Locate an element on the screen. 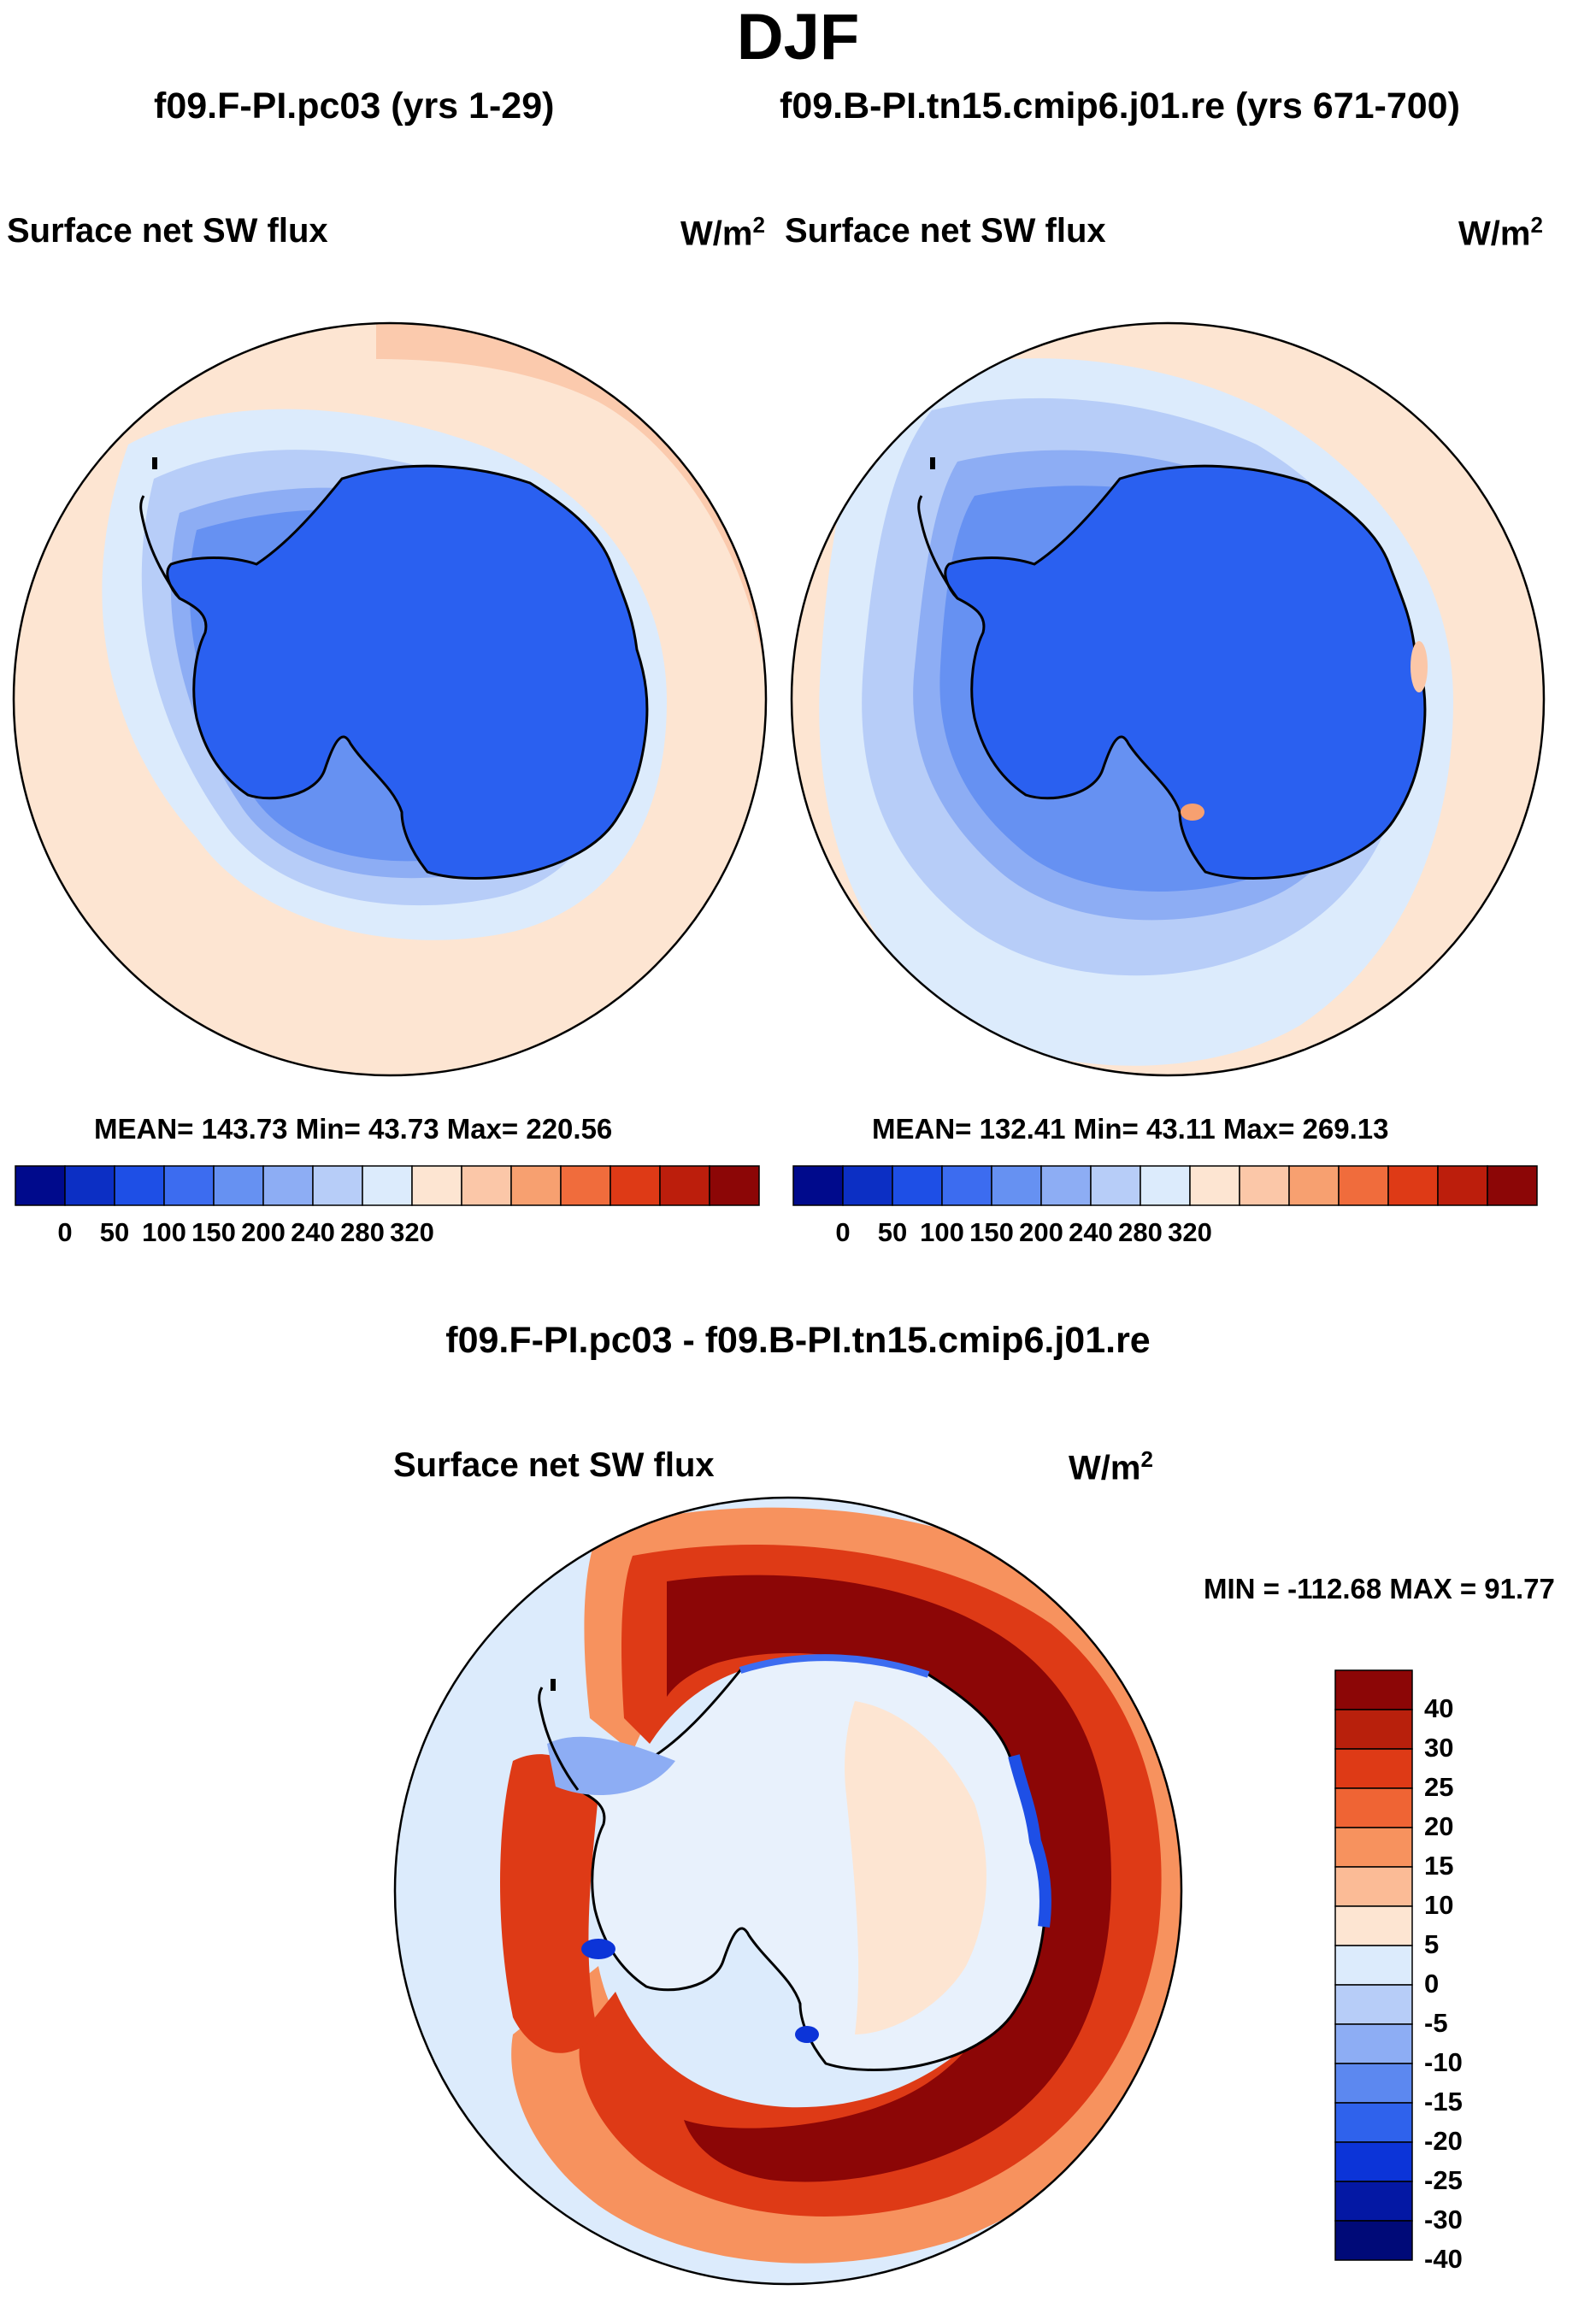 Image resolution: width=1596 pixels, height=2302 pixels. colorbar-tick-label: 100 is located at coordinates (942, 1232).